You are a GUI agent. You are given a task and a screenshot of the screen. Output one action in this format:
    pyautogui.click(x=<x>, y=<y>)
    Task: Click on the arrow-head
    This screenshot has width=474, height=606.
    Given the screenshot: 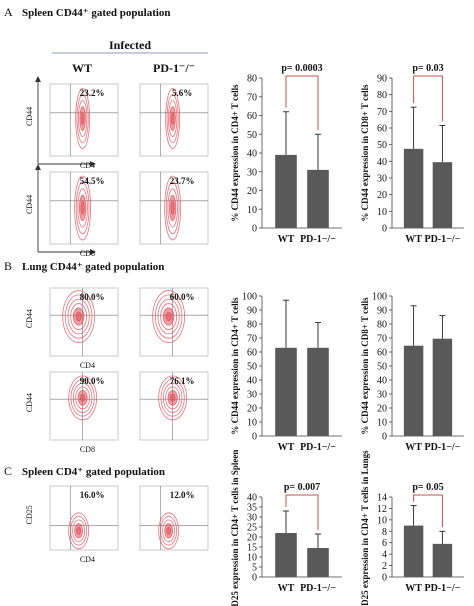 What is the action you would take?
    pyautogui.click(x=38, y=167)
    